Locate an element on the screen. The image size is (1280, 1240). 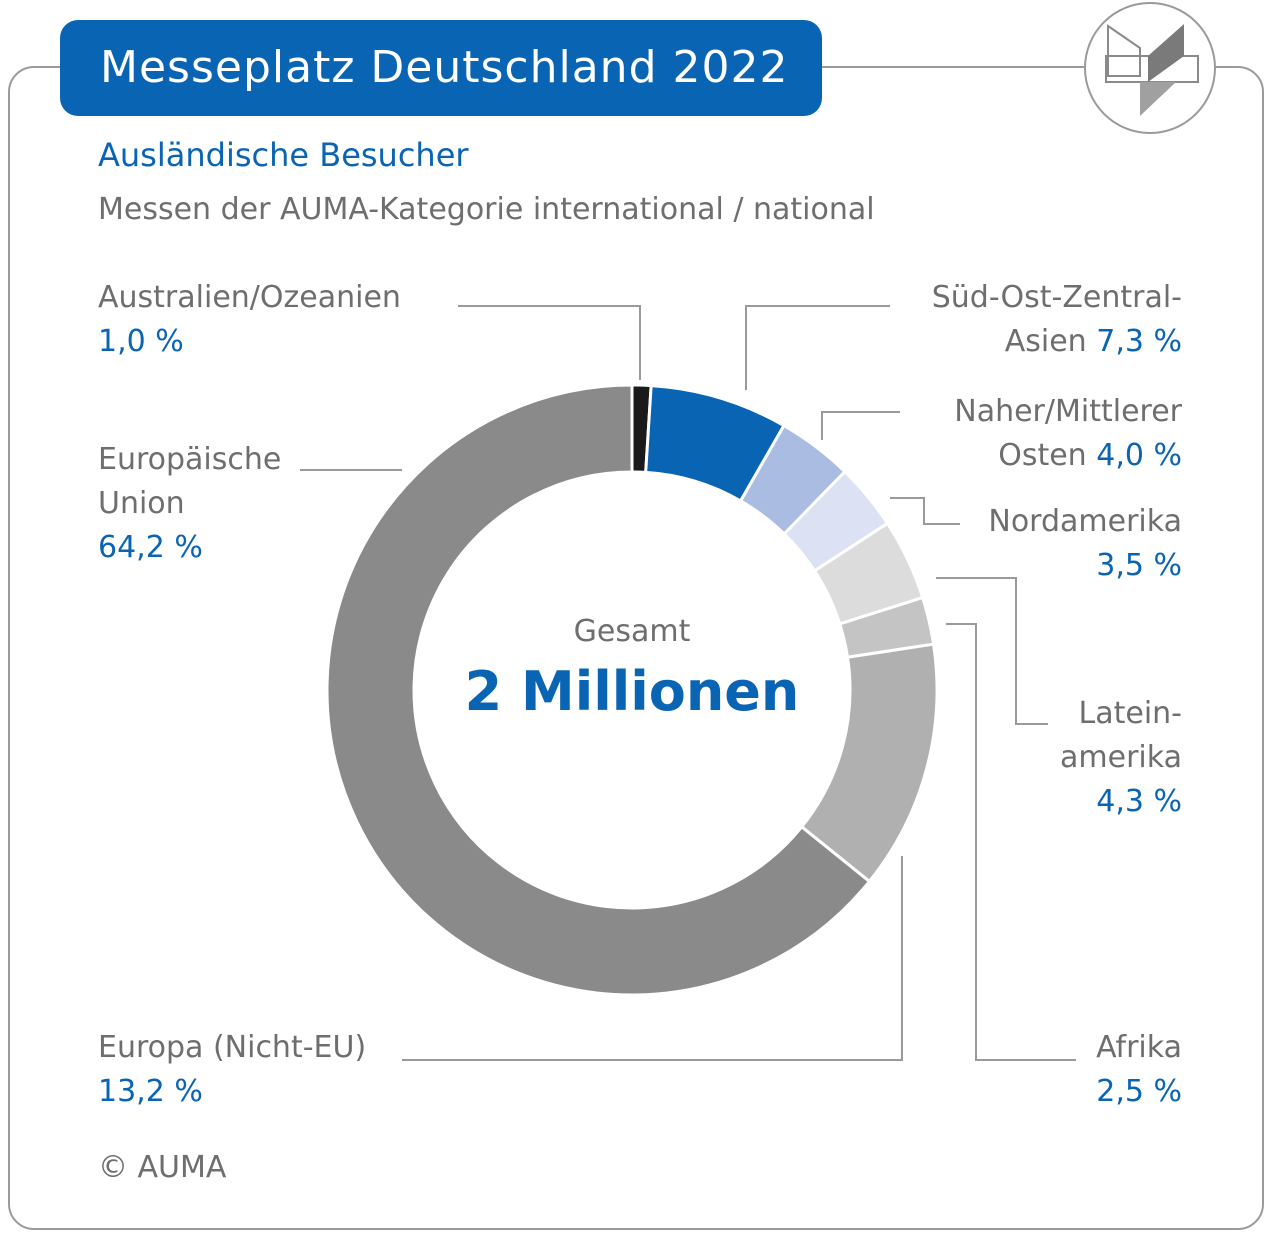
logo-icon is located at coordinates (1152, 70).